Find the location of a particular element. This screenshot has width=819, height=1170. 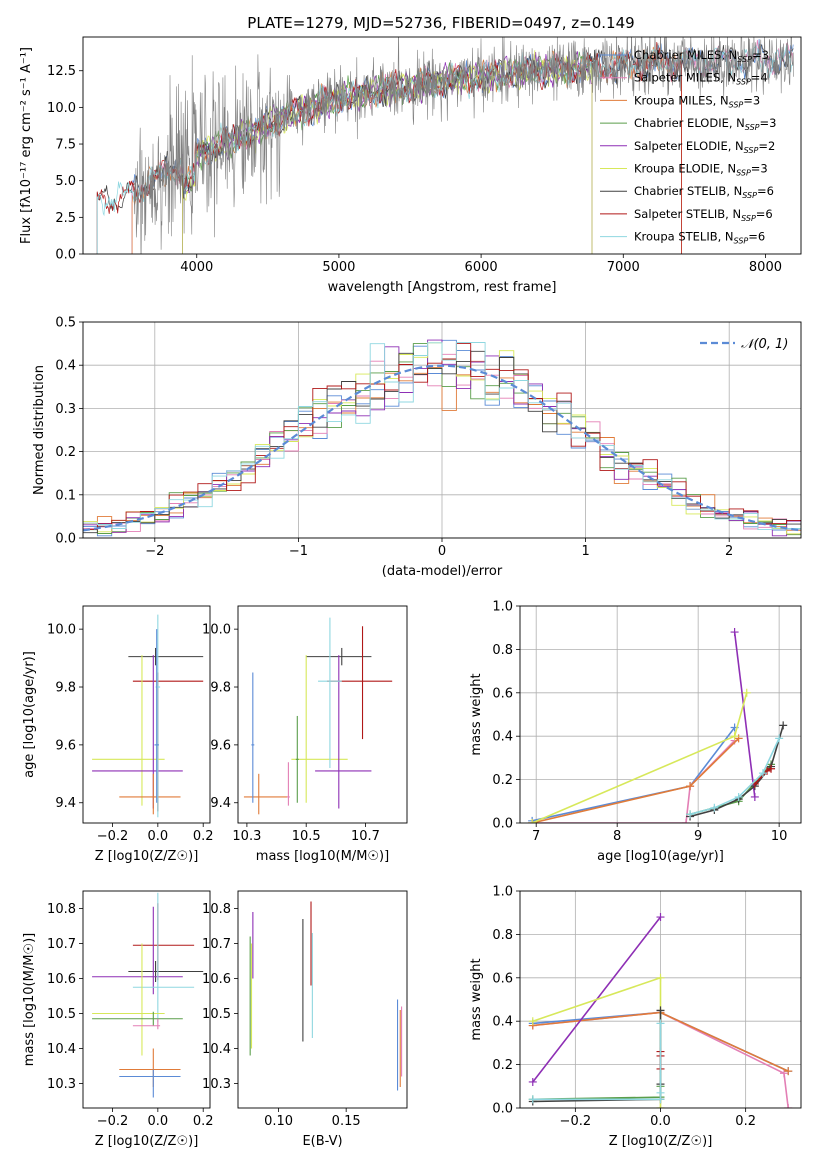

x-axis-label: wavelength [Angstrom, rest frame] is located at coordinates (442, 287).